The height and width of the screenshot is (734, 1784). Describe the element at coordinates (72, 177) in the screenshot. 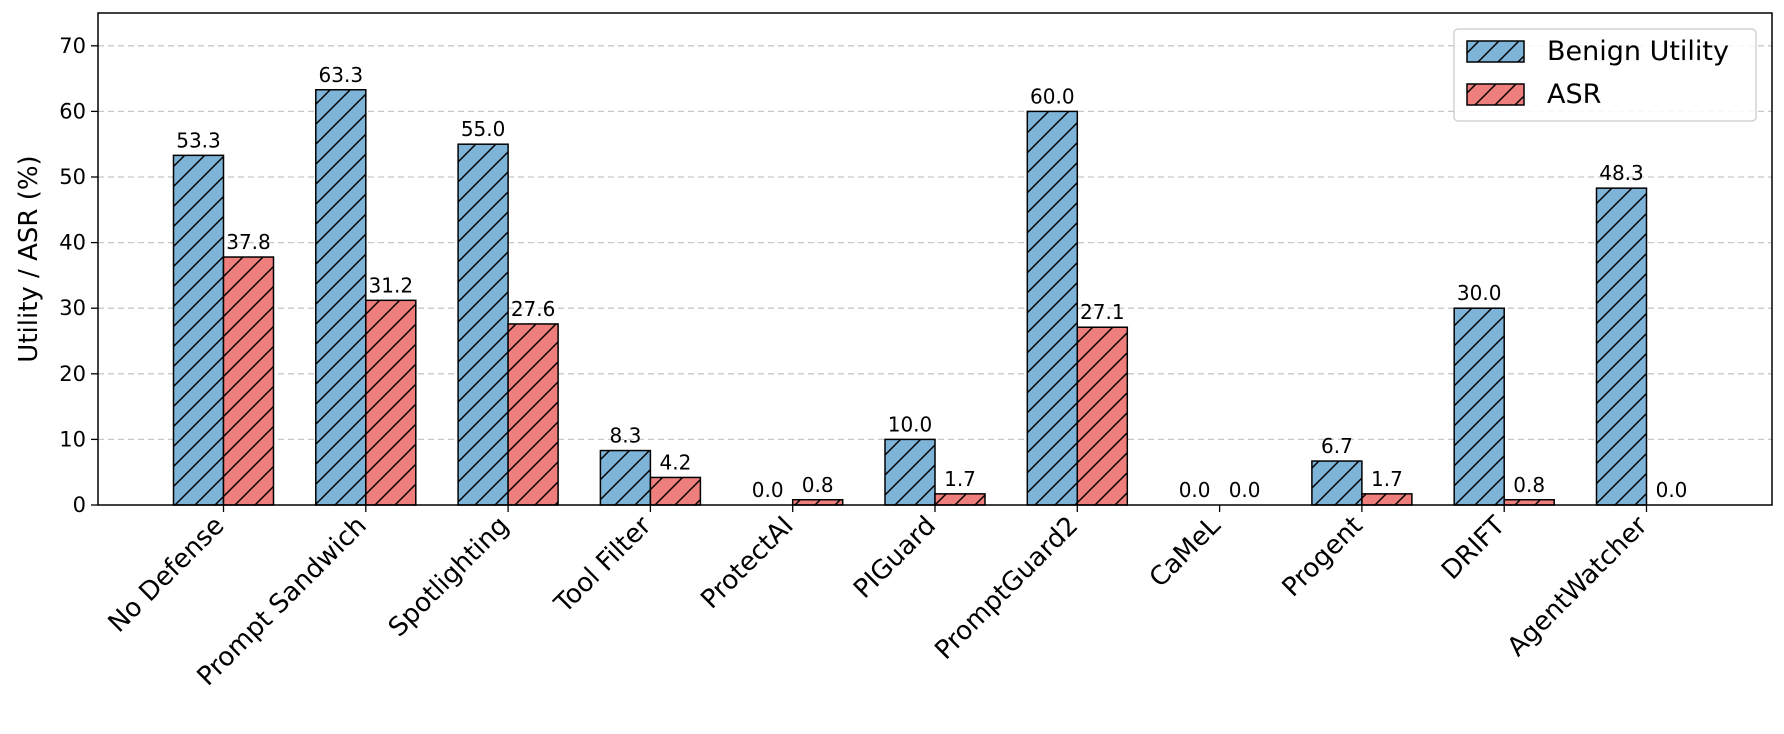

I see `y-tick-label: 50` at that location.